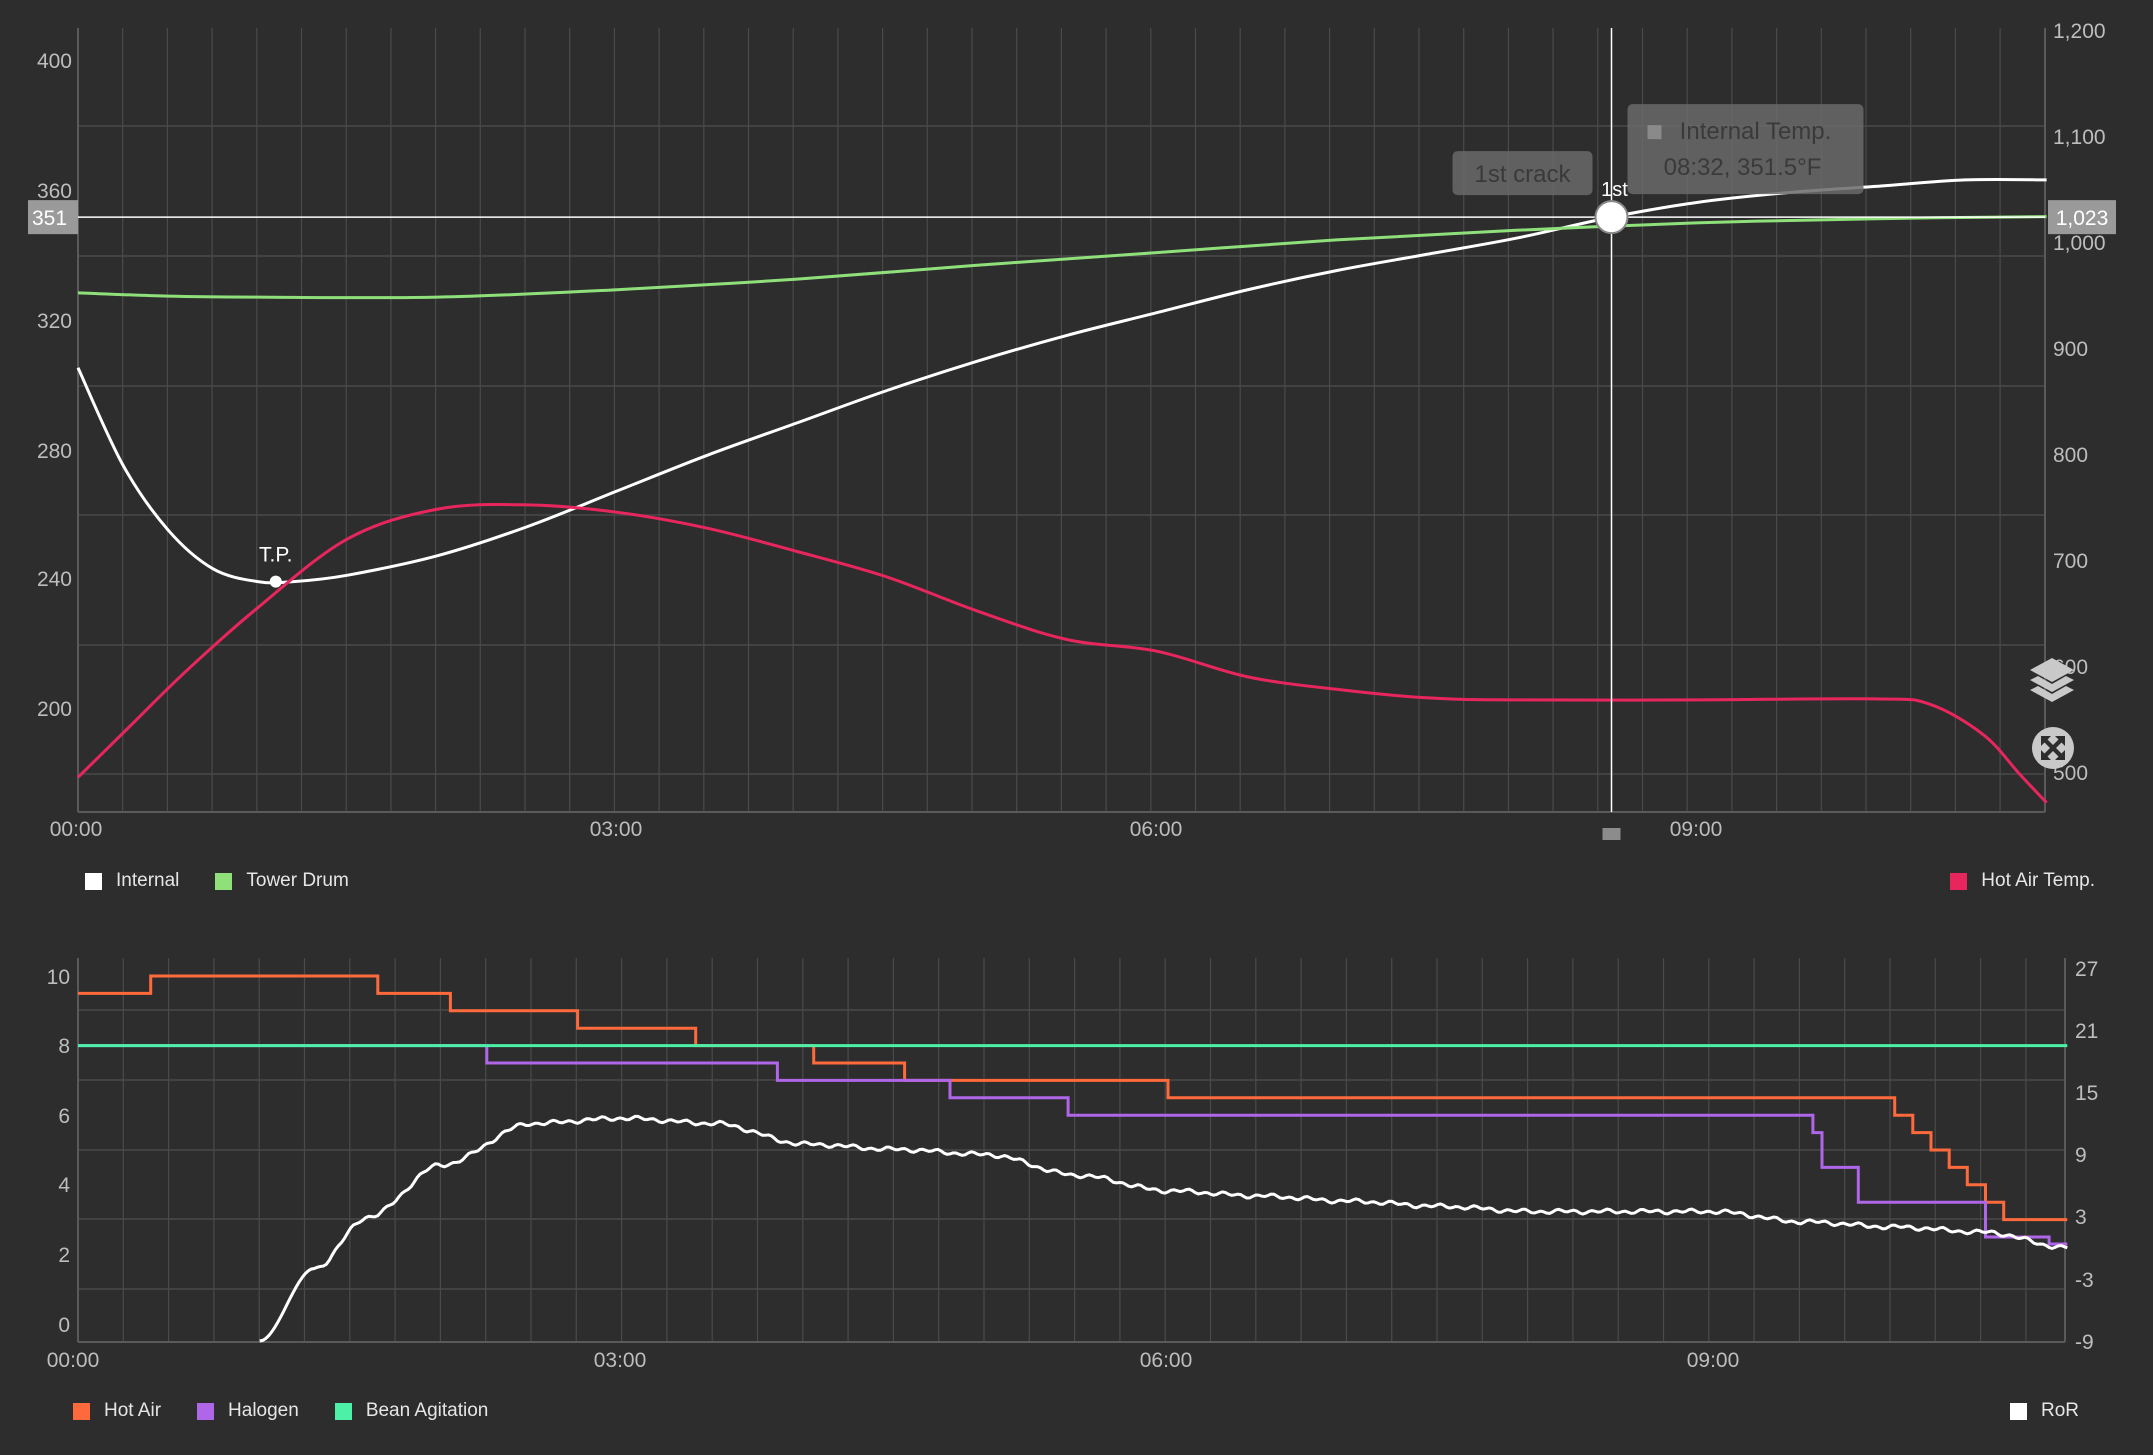  I want to click on legend-label: RoR, so click(2059, 1410).